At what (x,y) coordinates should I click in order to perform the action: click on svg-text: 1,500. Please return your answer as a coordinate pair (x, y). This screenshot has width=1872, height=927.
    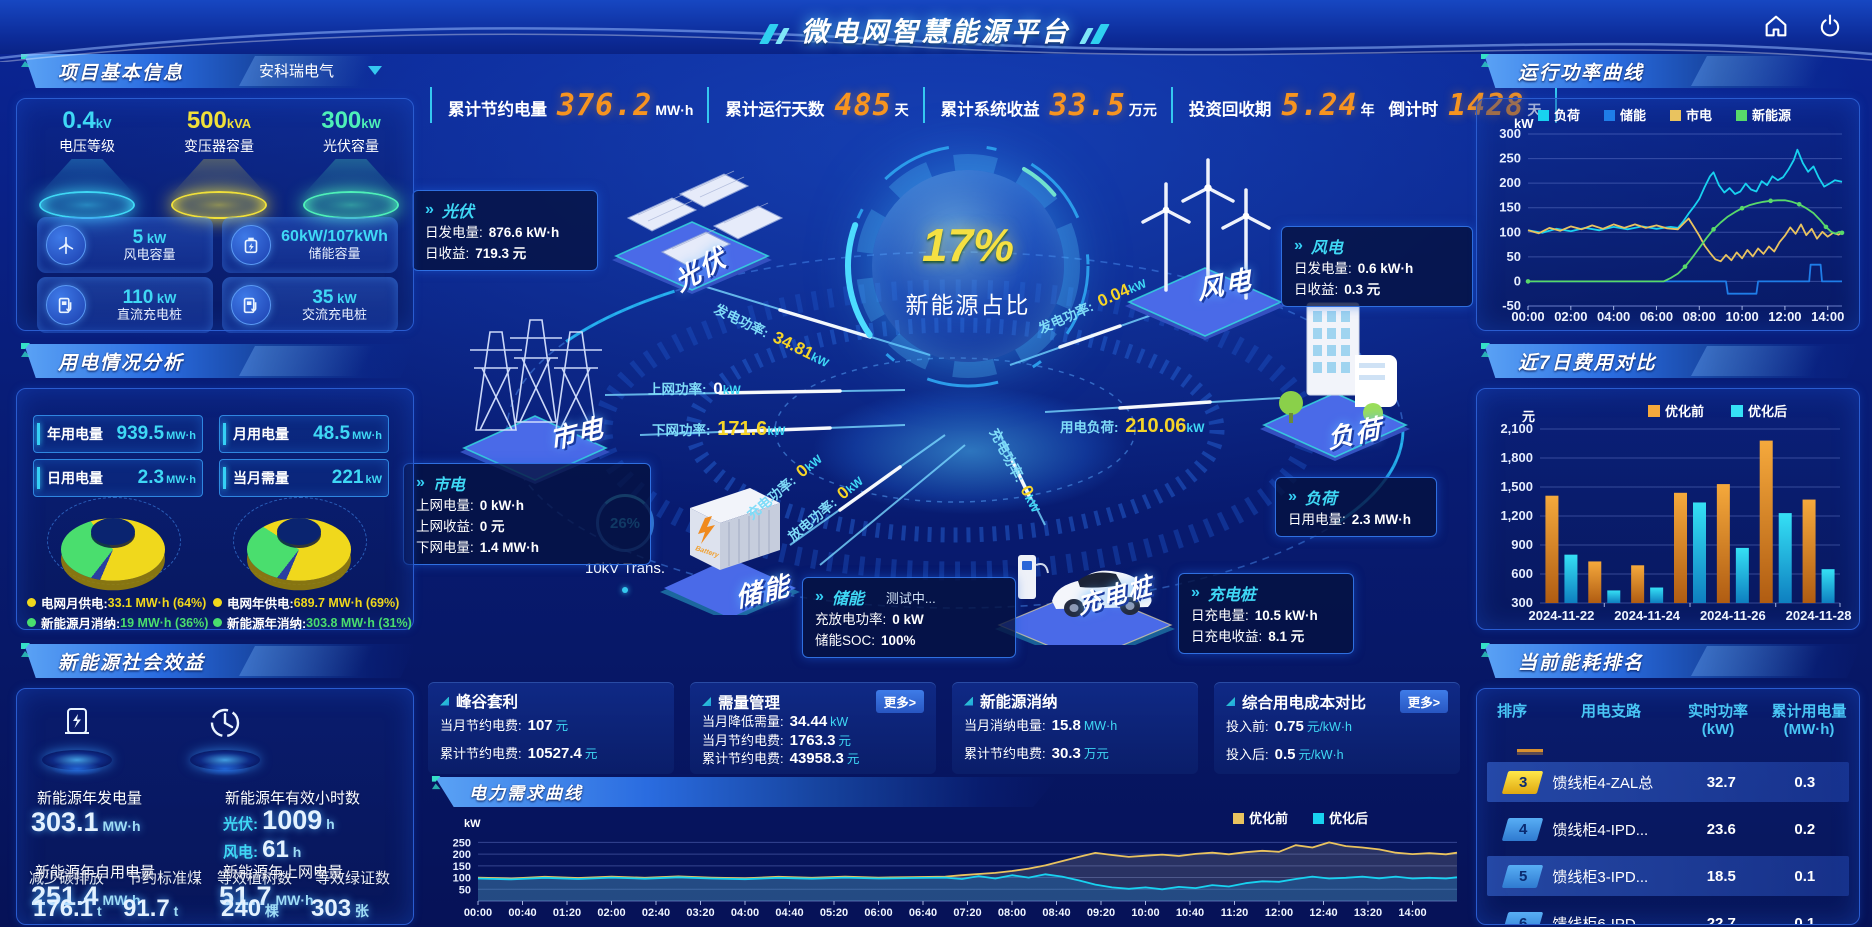
    Looking at the image, I should click on (1516, 486).